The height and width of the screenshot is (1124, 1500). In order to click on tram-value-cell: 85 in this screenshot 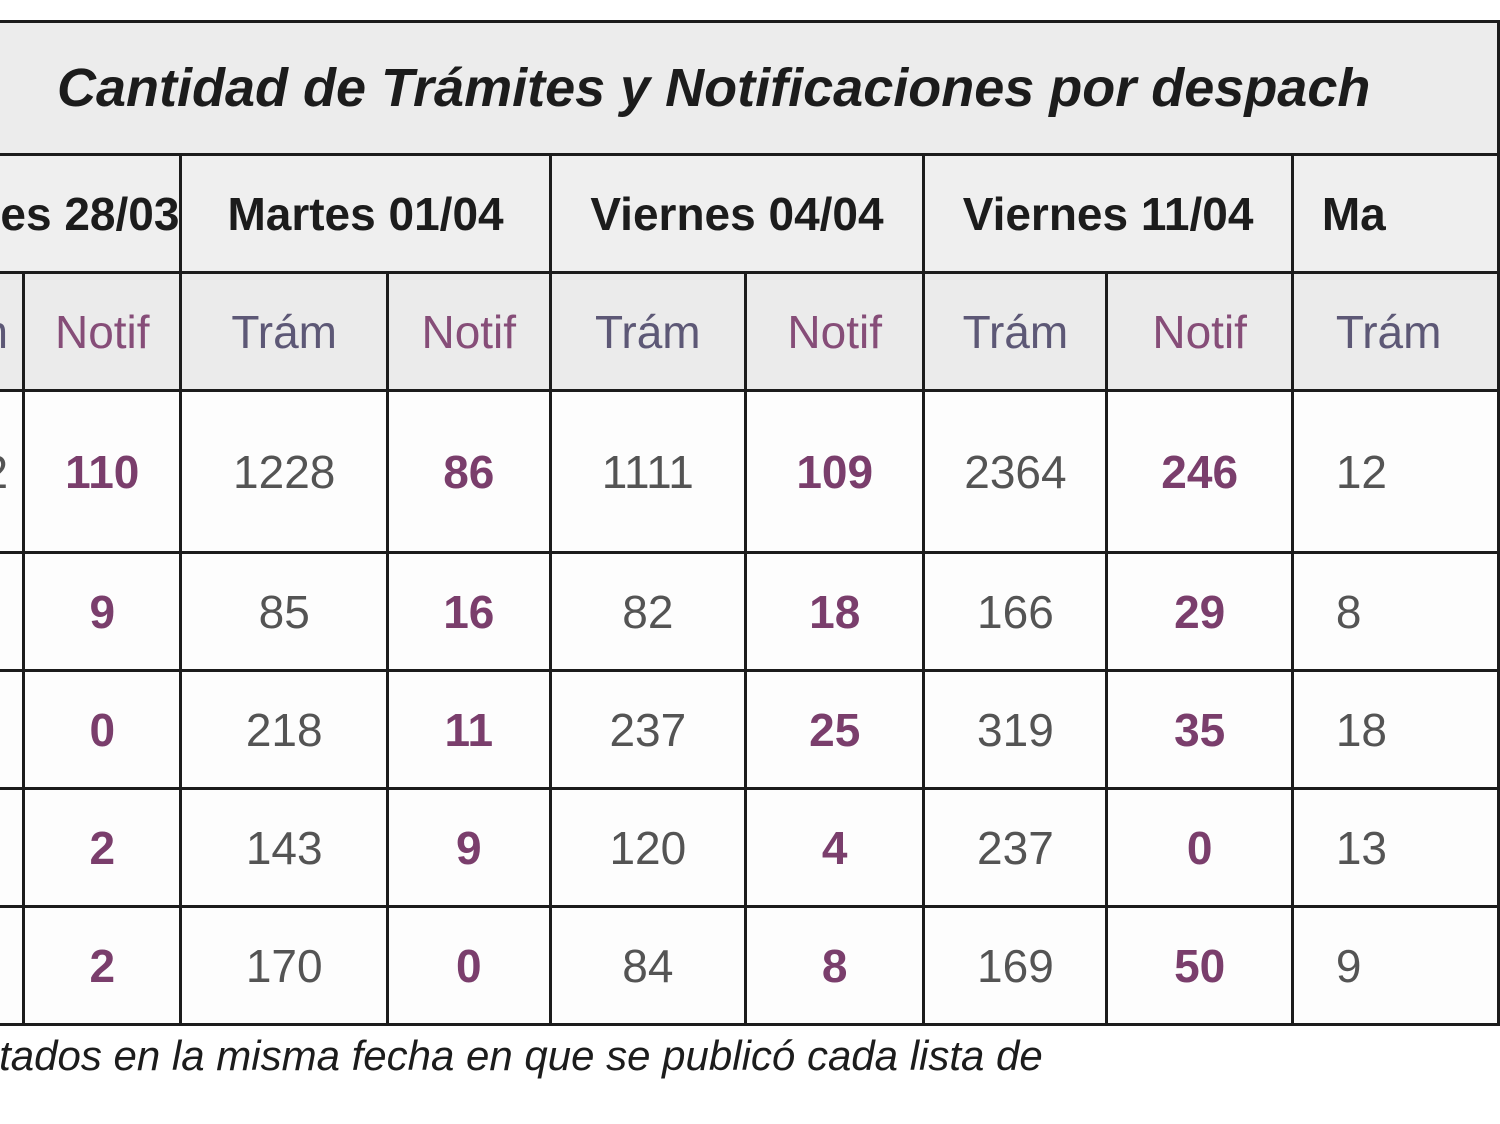, I will do `click(284, 611)`.